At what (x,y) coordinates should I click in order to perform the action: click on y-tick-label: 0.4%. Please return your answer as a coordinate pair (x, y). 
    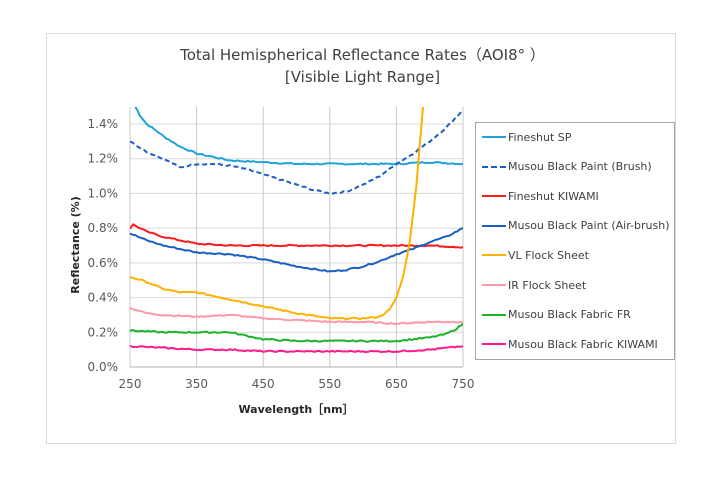
    Looking at the image, I should click on (103, 298).